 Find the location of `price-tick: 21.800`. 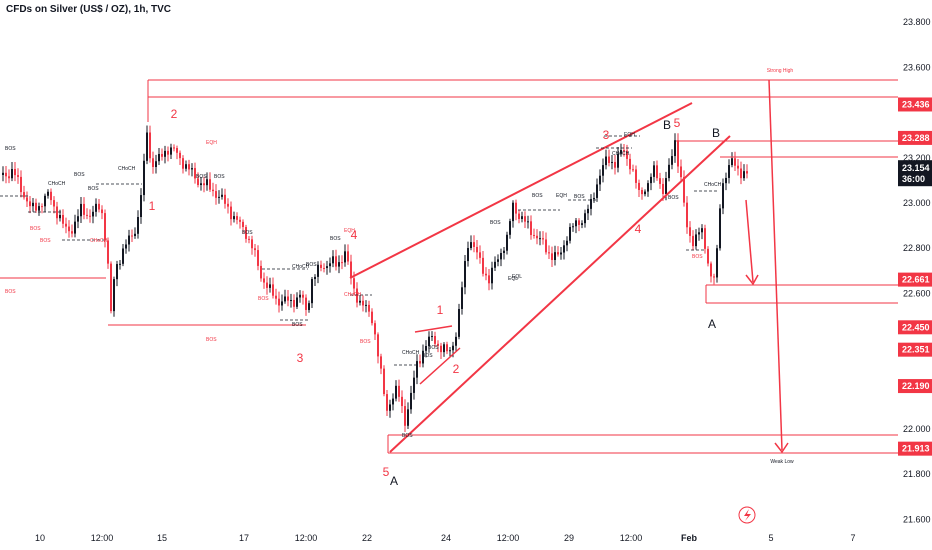

price-tick: 21.800 is located at coordinates (917, 474).